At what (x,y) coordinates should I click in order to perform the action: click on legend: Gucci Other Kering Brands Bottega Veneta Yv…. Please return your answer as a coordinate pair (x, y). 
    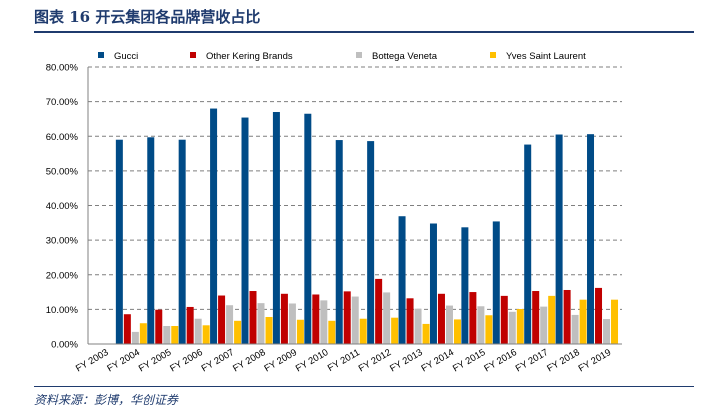
    Looking at the image, I should click on (342, 56).